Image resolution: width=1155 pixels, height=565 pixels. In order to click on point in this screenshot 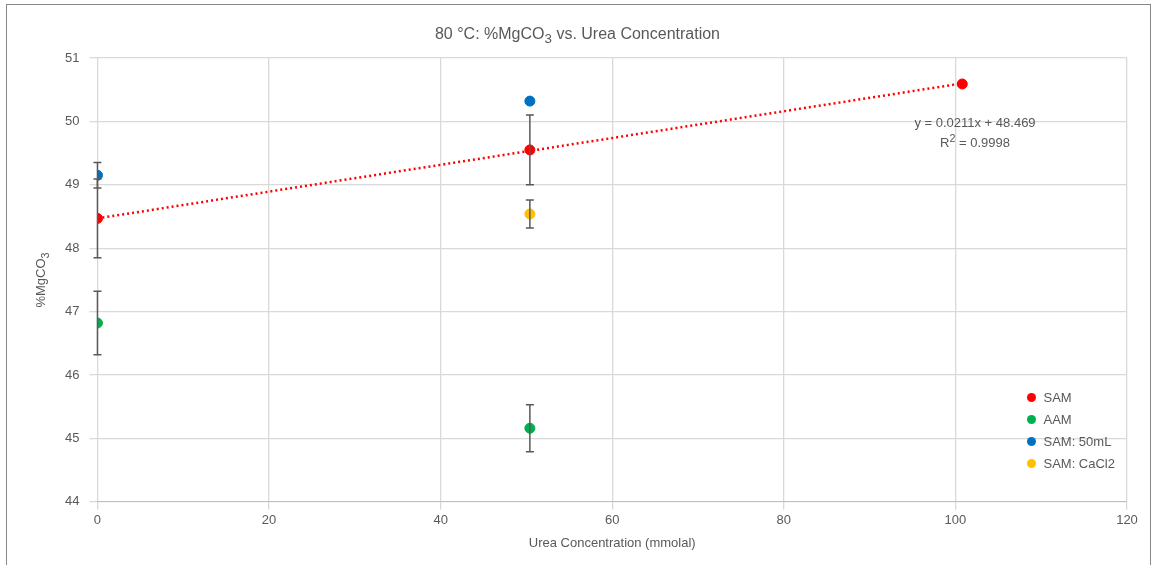, I will do `click(962, 84)`.